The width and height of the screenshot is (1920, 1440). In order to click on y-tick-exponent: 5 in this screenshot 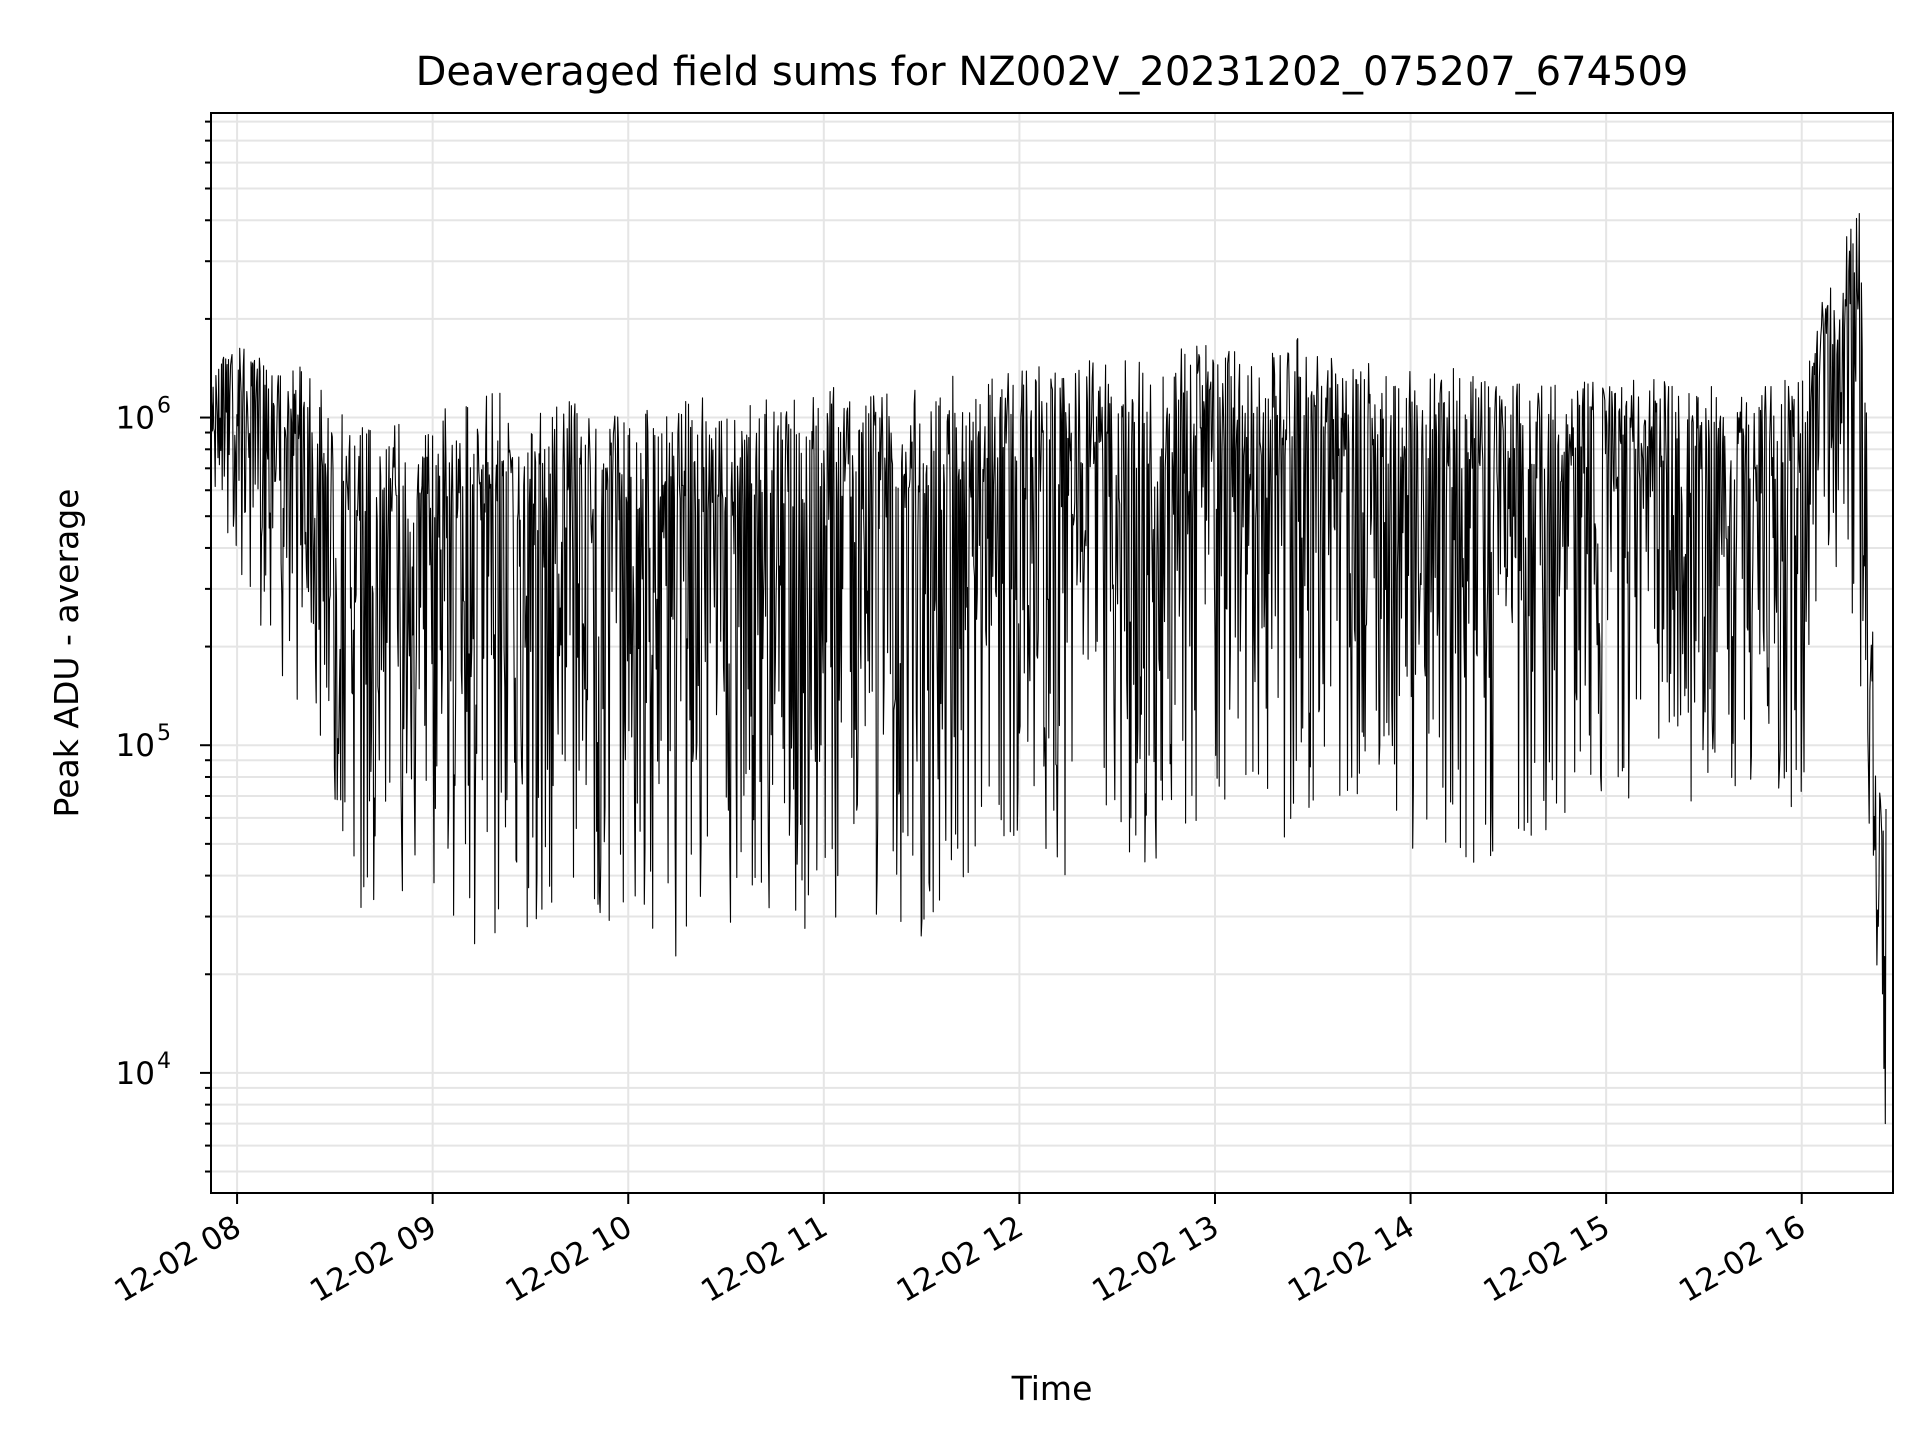, I will do `click(164, 733)`.